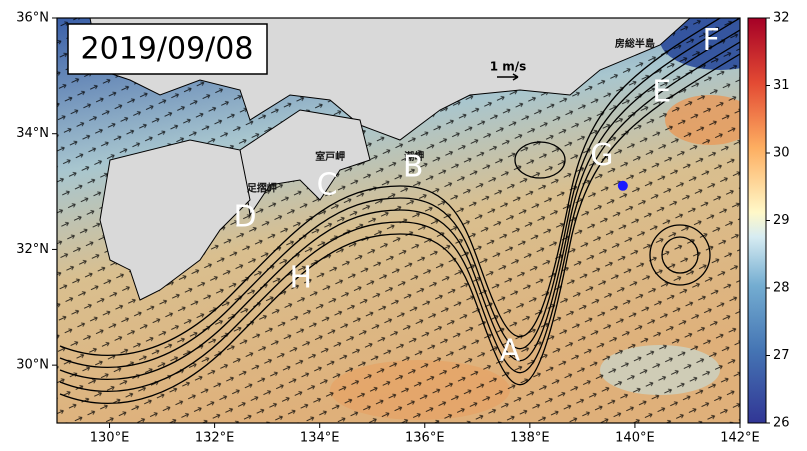 Image resolution: width=807 pixels, height=451 pixels. I want to click on x-tick-label: 132°E, so click(215, 438).